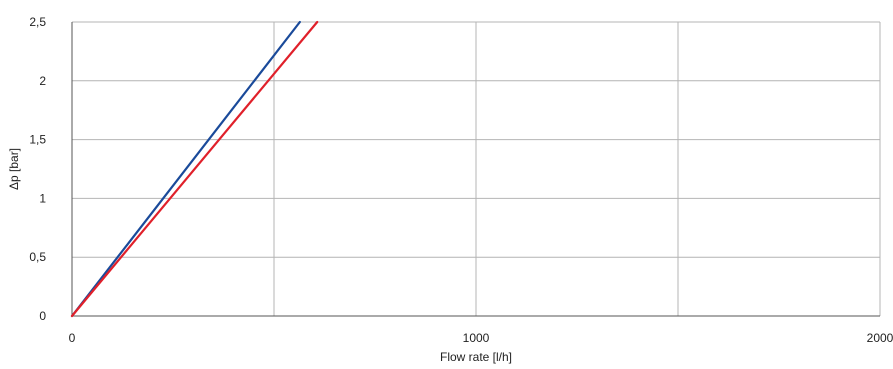 This screenshot has width=893, height=369. I want to click on y-tick-label: 1,5, so click(37, 140).